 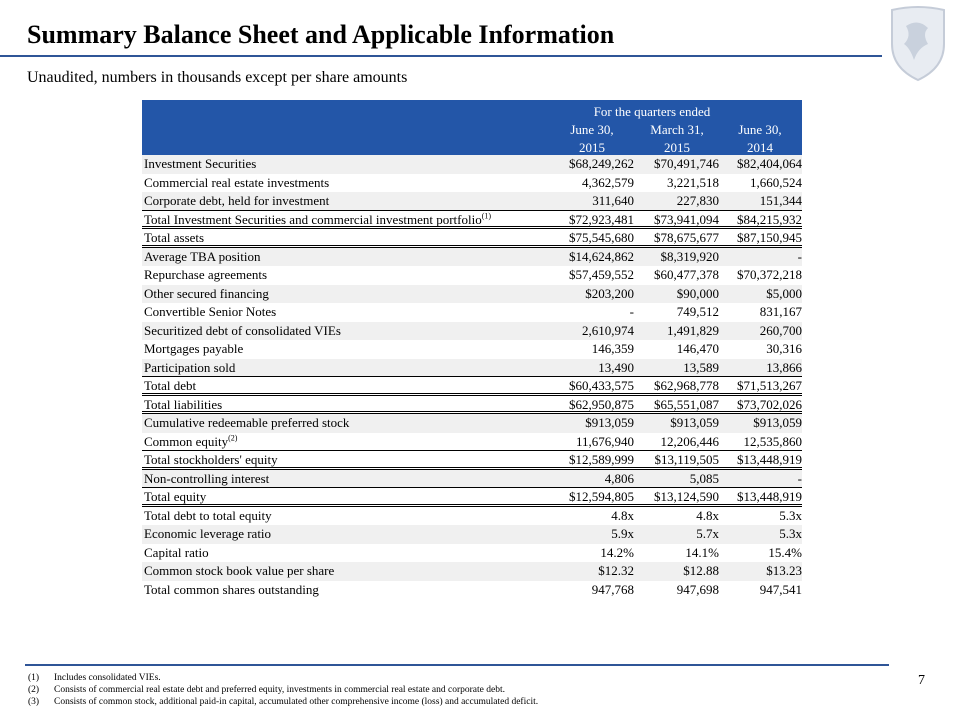 I want to click on table-row: Convertible Senior Notes - 749,512 831,167, so click(x=472, y=312).